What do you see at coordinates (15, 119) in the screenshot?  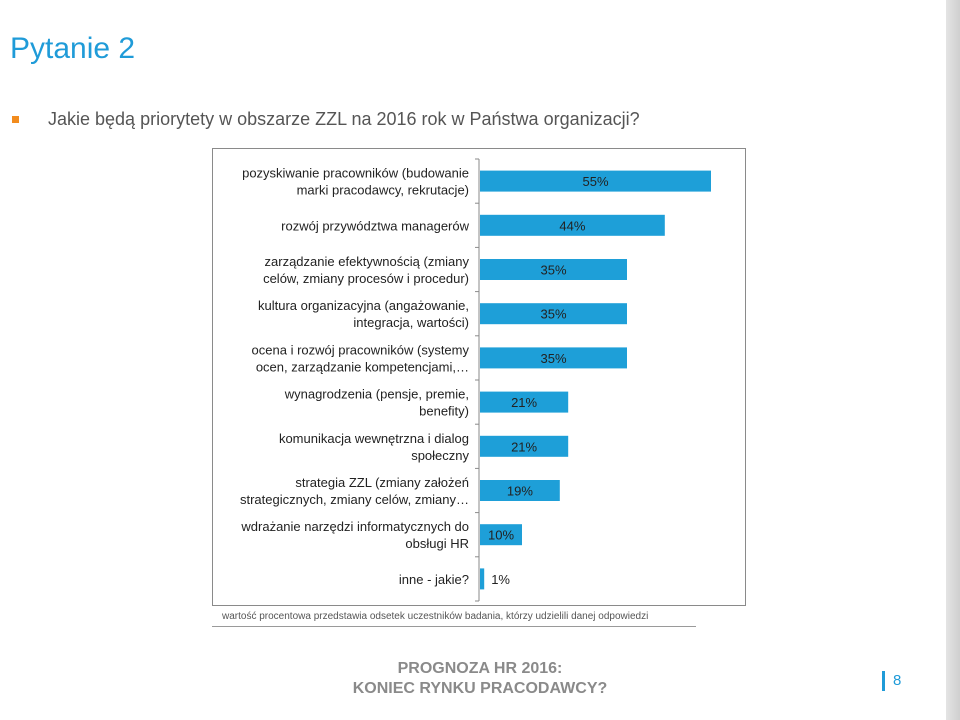 I see `bullet-icon` at bounding box center [15, 119].